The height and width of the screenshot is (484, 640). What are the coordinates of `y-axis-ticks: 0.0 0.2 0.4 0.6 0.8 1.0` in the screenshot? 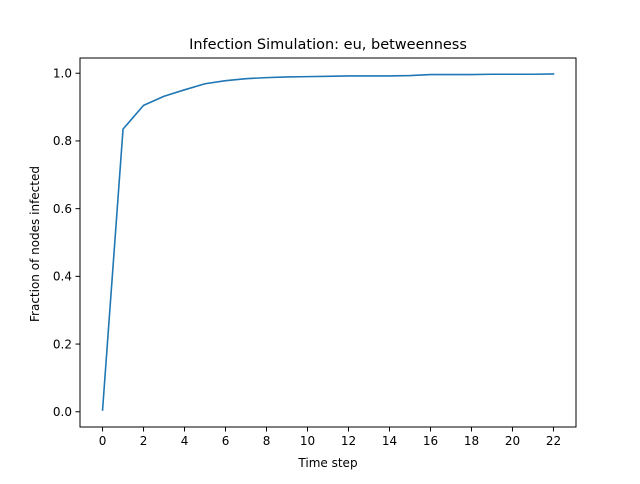 It's located at (66, 243).